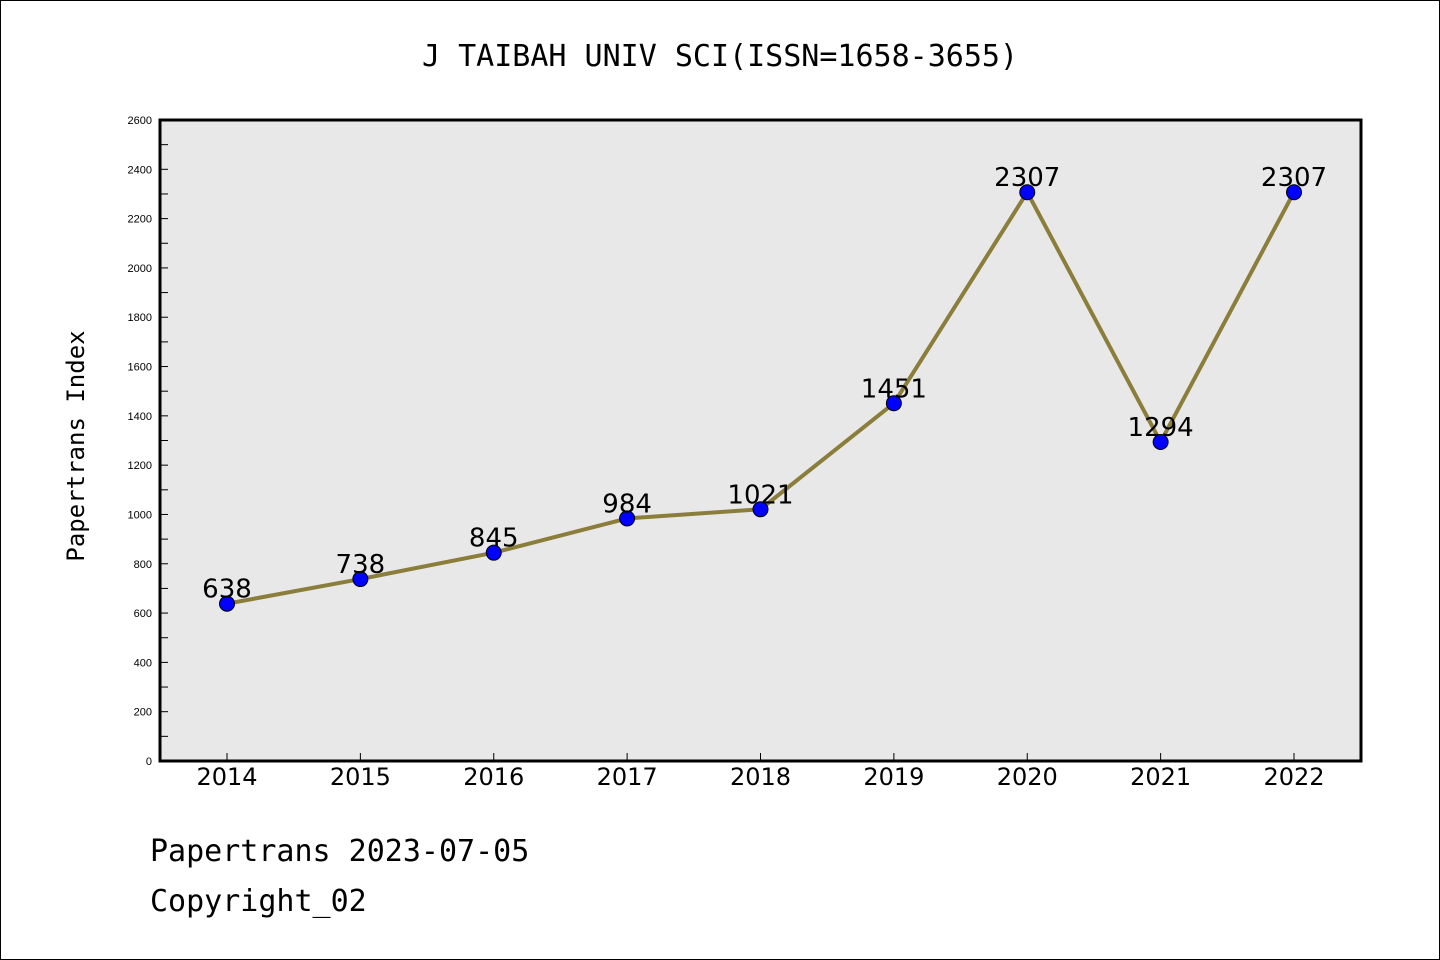  Describe the element at coordinates (494, 539) in the screenshot. I see `data-label: 845` at that location.